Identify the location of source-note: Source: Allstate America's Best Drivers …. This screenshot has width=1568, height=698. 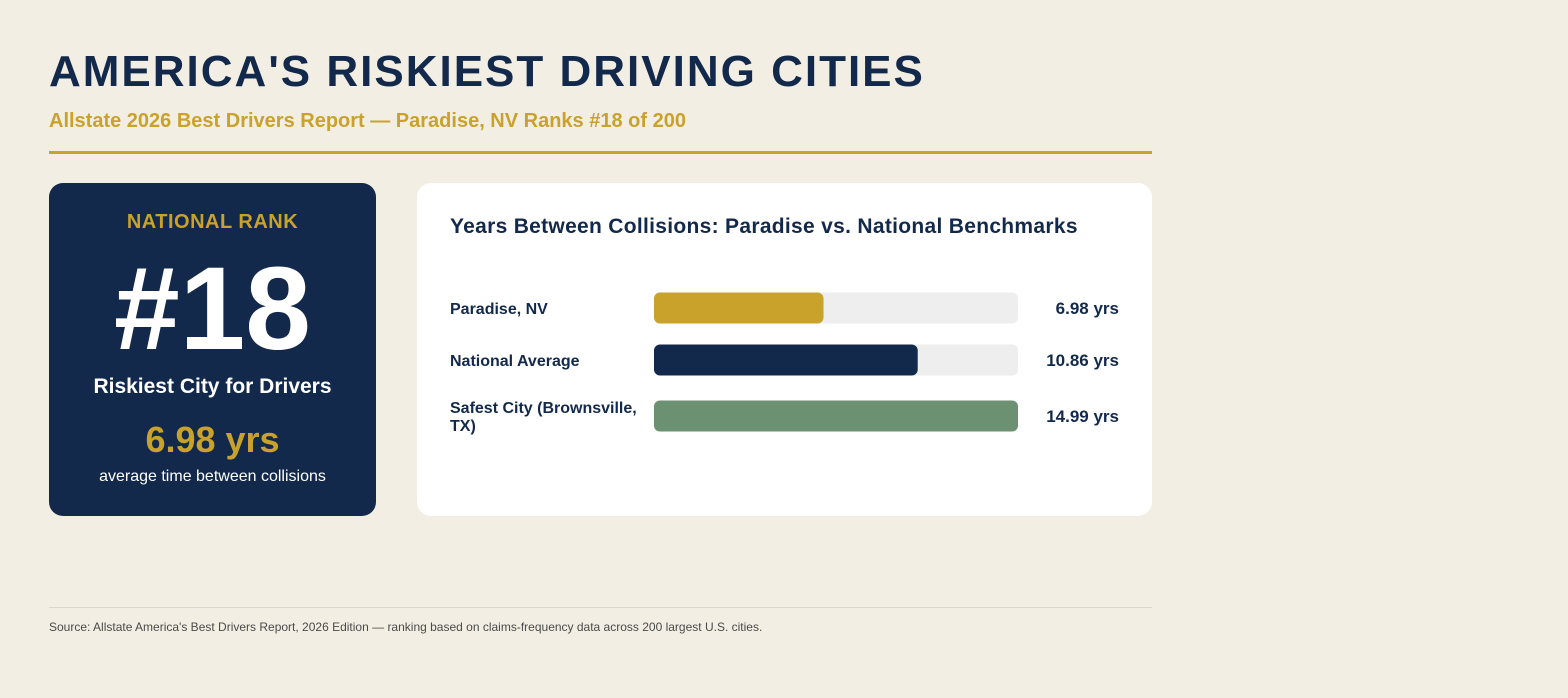
(406, 627).